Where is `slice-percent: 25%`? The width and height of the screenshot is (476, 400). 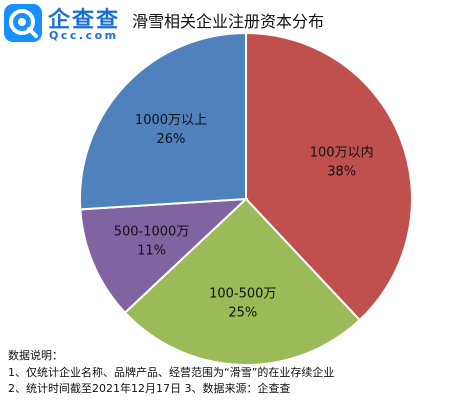
slice-percent: 25% is located at coordinates (242, 312).